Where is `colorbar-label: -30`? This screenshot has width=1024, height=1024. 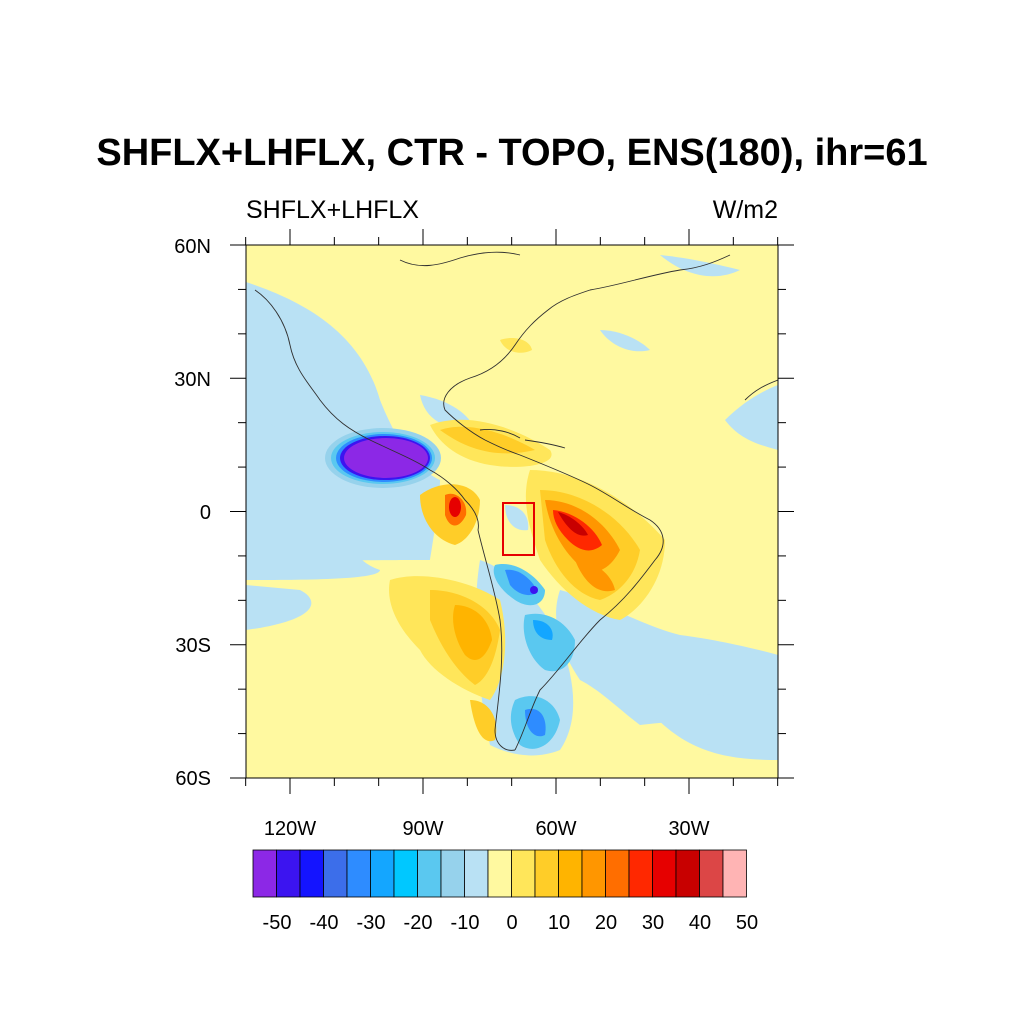 colorbar-label: -30 is located at coordinates (371, 923).